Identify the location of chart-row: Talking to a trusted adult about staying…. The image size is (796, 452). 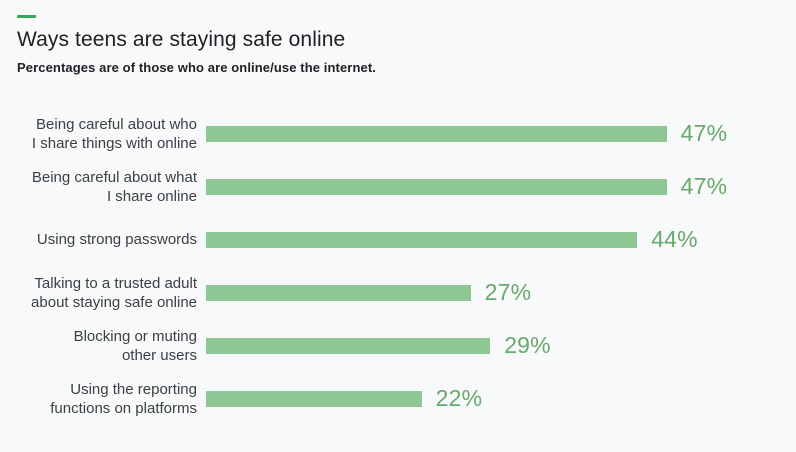
(398, 292).